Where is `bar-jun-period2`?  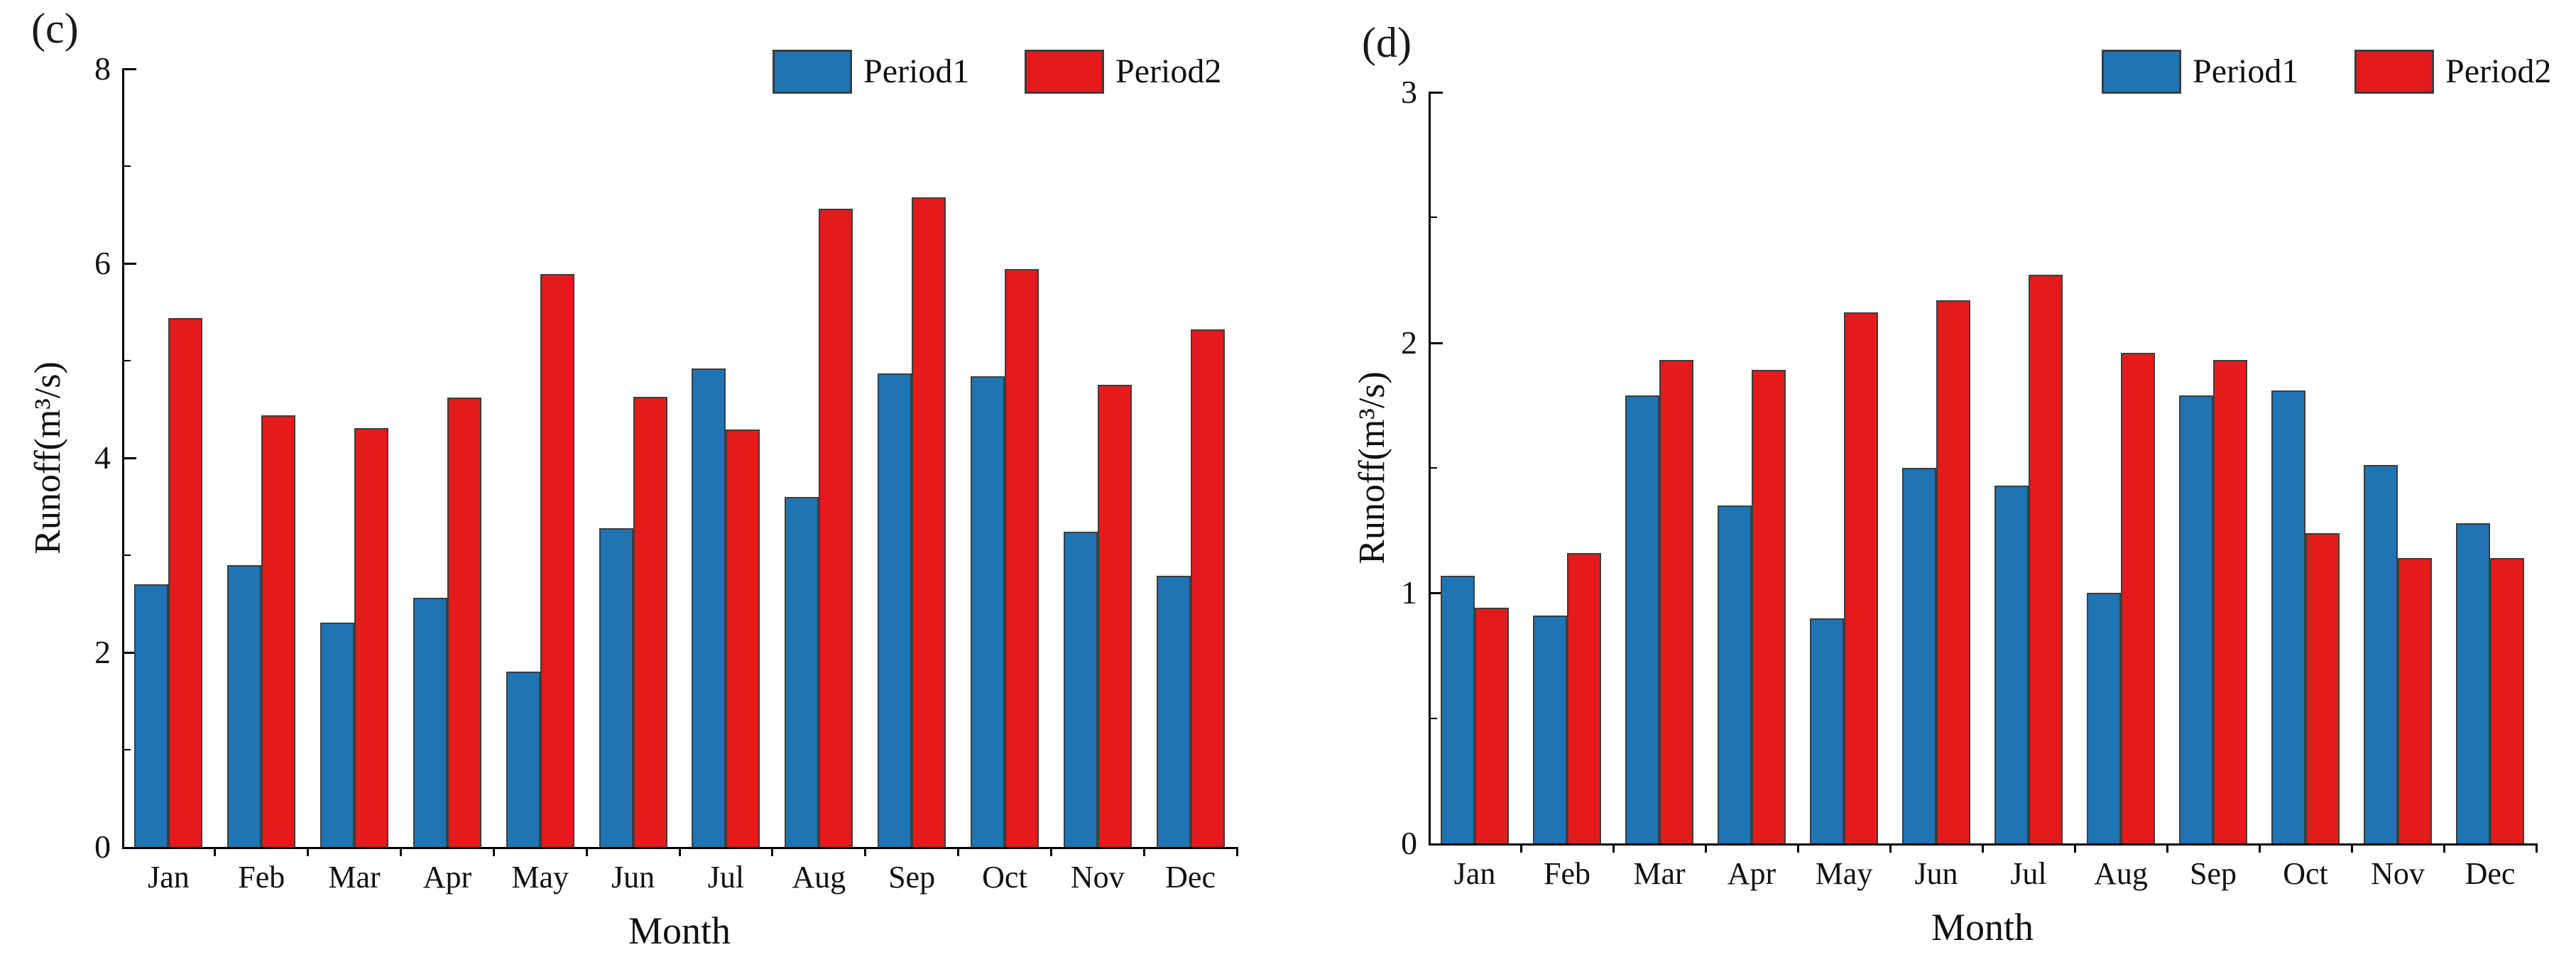 bar-jun-period2 is located at coordinates (1953, 571).